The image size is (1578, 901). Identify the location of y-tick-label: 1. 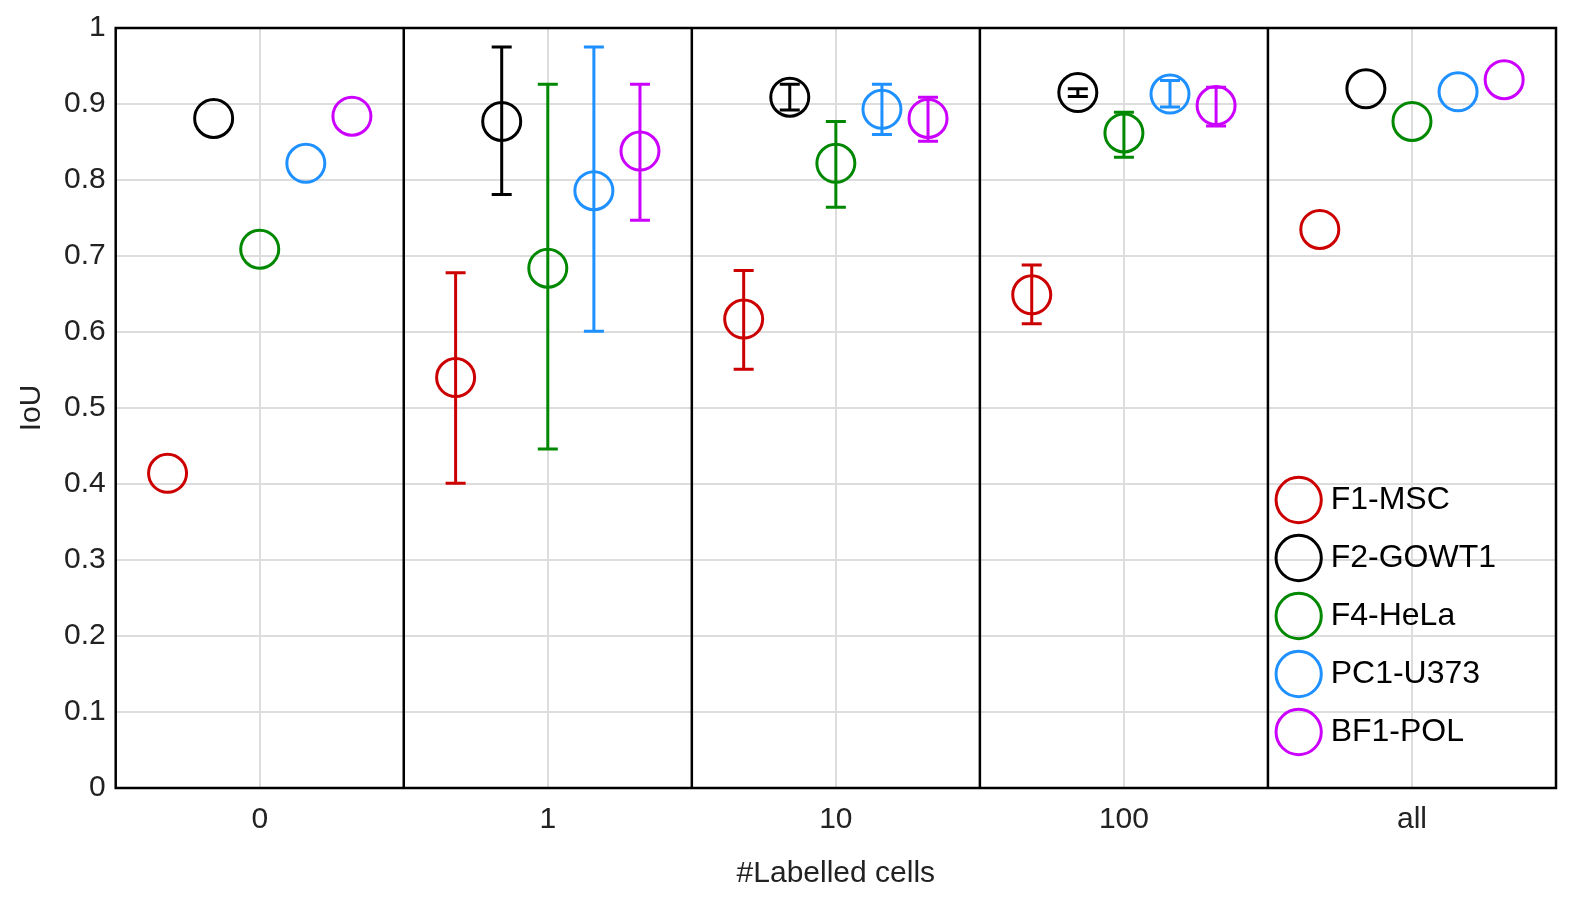
(97, 26).